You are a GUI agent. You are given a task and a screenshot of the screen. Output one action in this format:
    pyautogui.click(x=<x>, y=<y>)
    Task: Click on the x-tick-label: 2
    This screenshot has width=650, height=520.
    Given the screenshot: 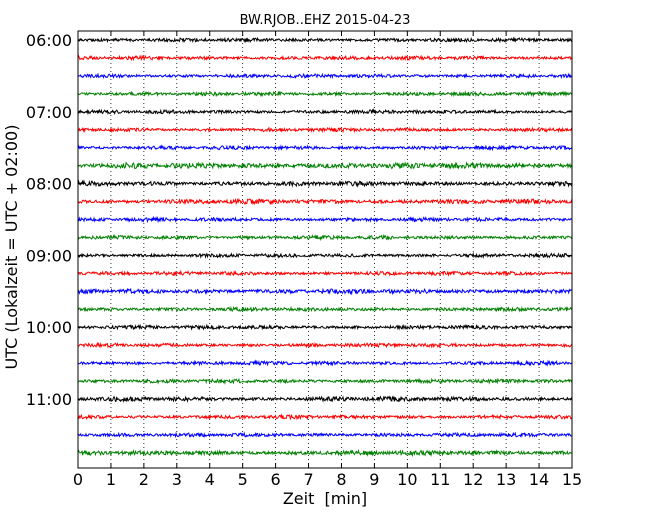 What is the action you would take?
    pyautogui.click(x=144, y=479)
    